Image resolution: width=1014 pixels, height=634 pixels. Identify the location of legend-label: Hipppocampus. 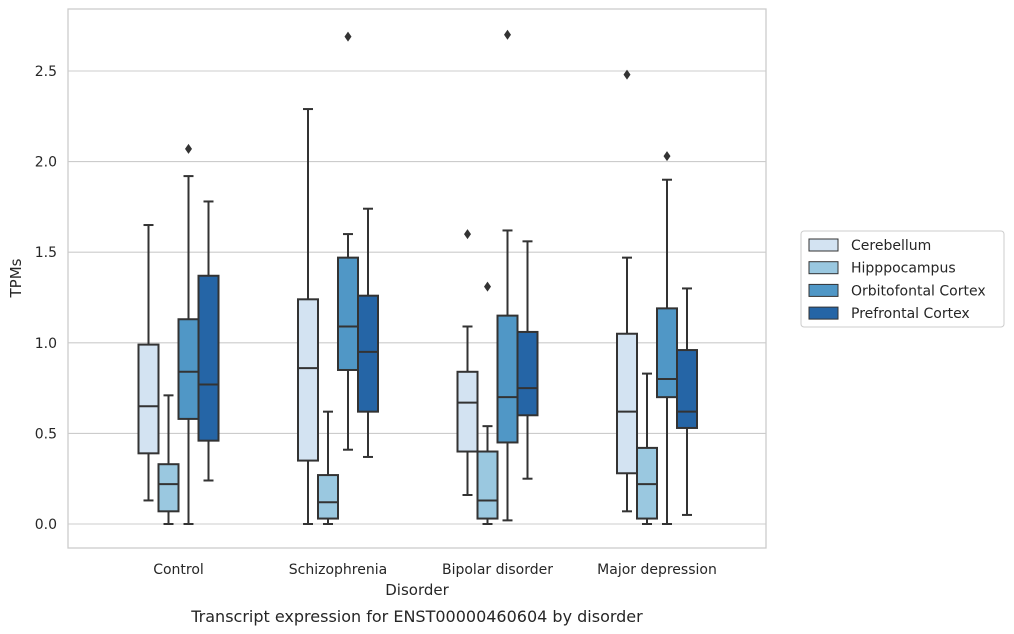
(903, 269).